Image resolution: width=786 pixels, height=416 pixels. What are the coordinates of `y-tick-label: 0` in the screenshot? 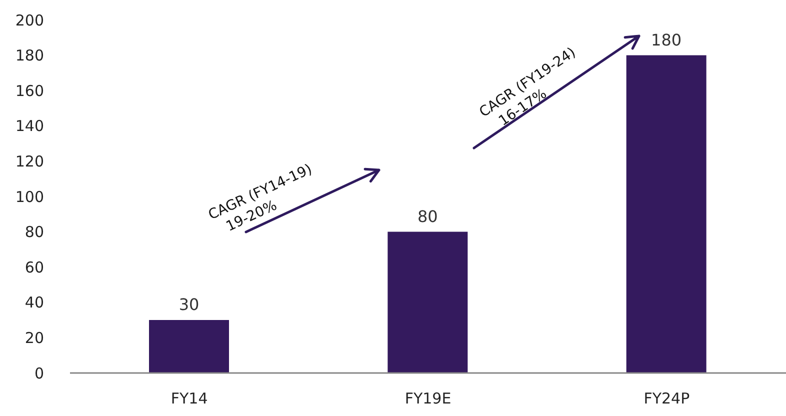 It's located at (39, 373).